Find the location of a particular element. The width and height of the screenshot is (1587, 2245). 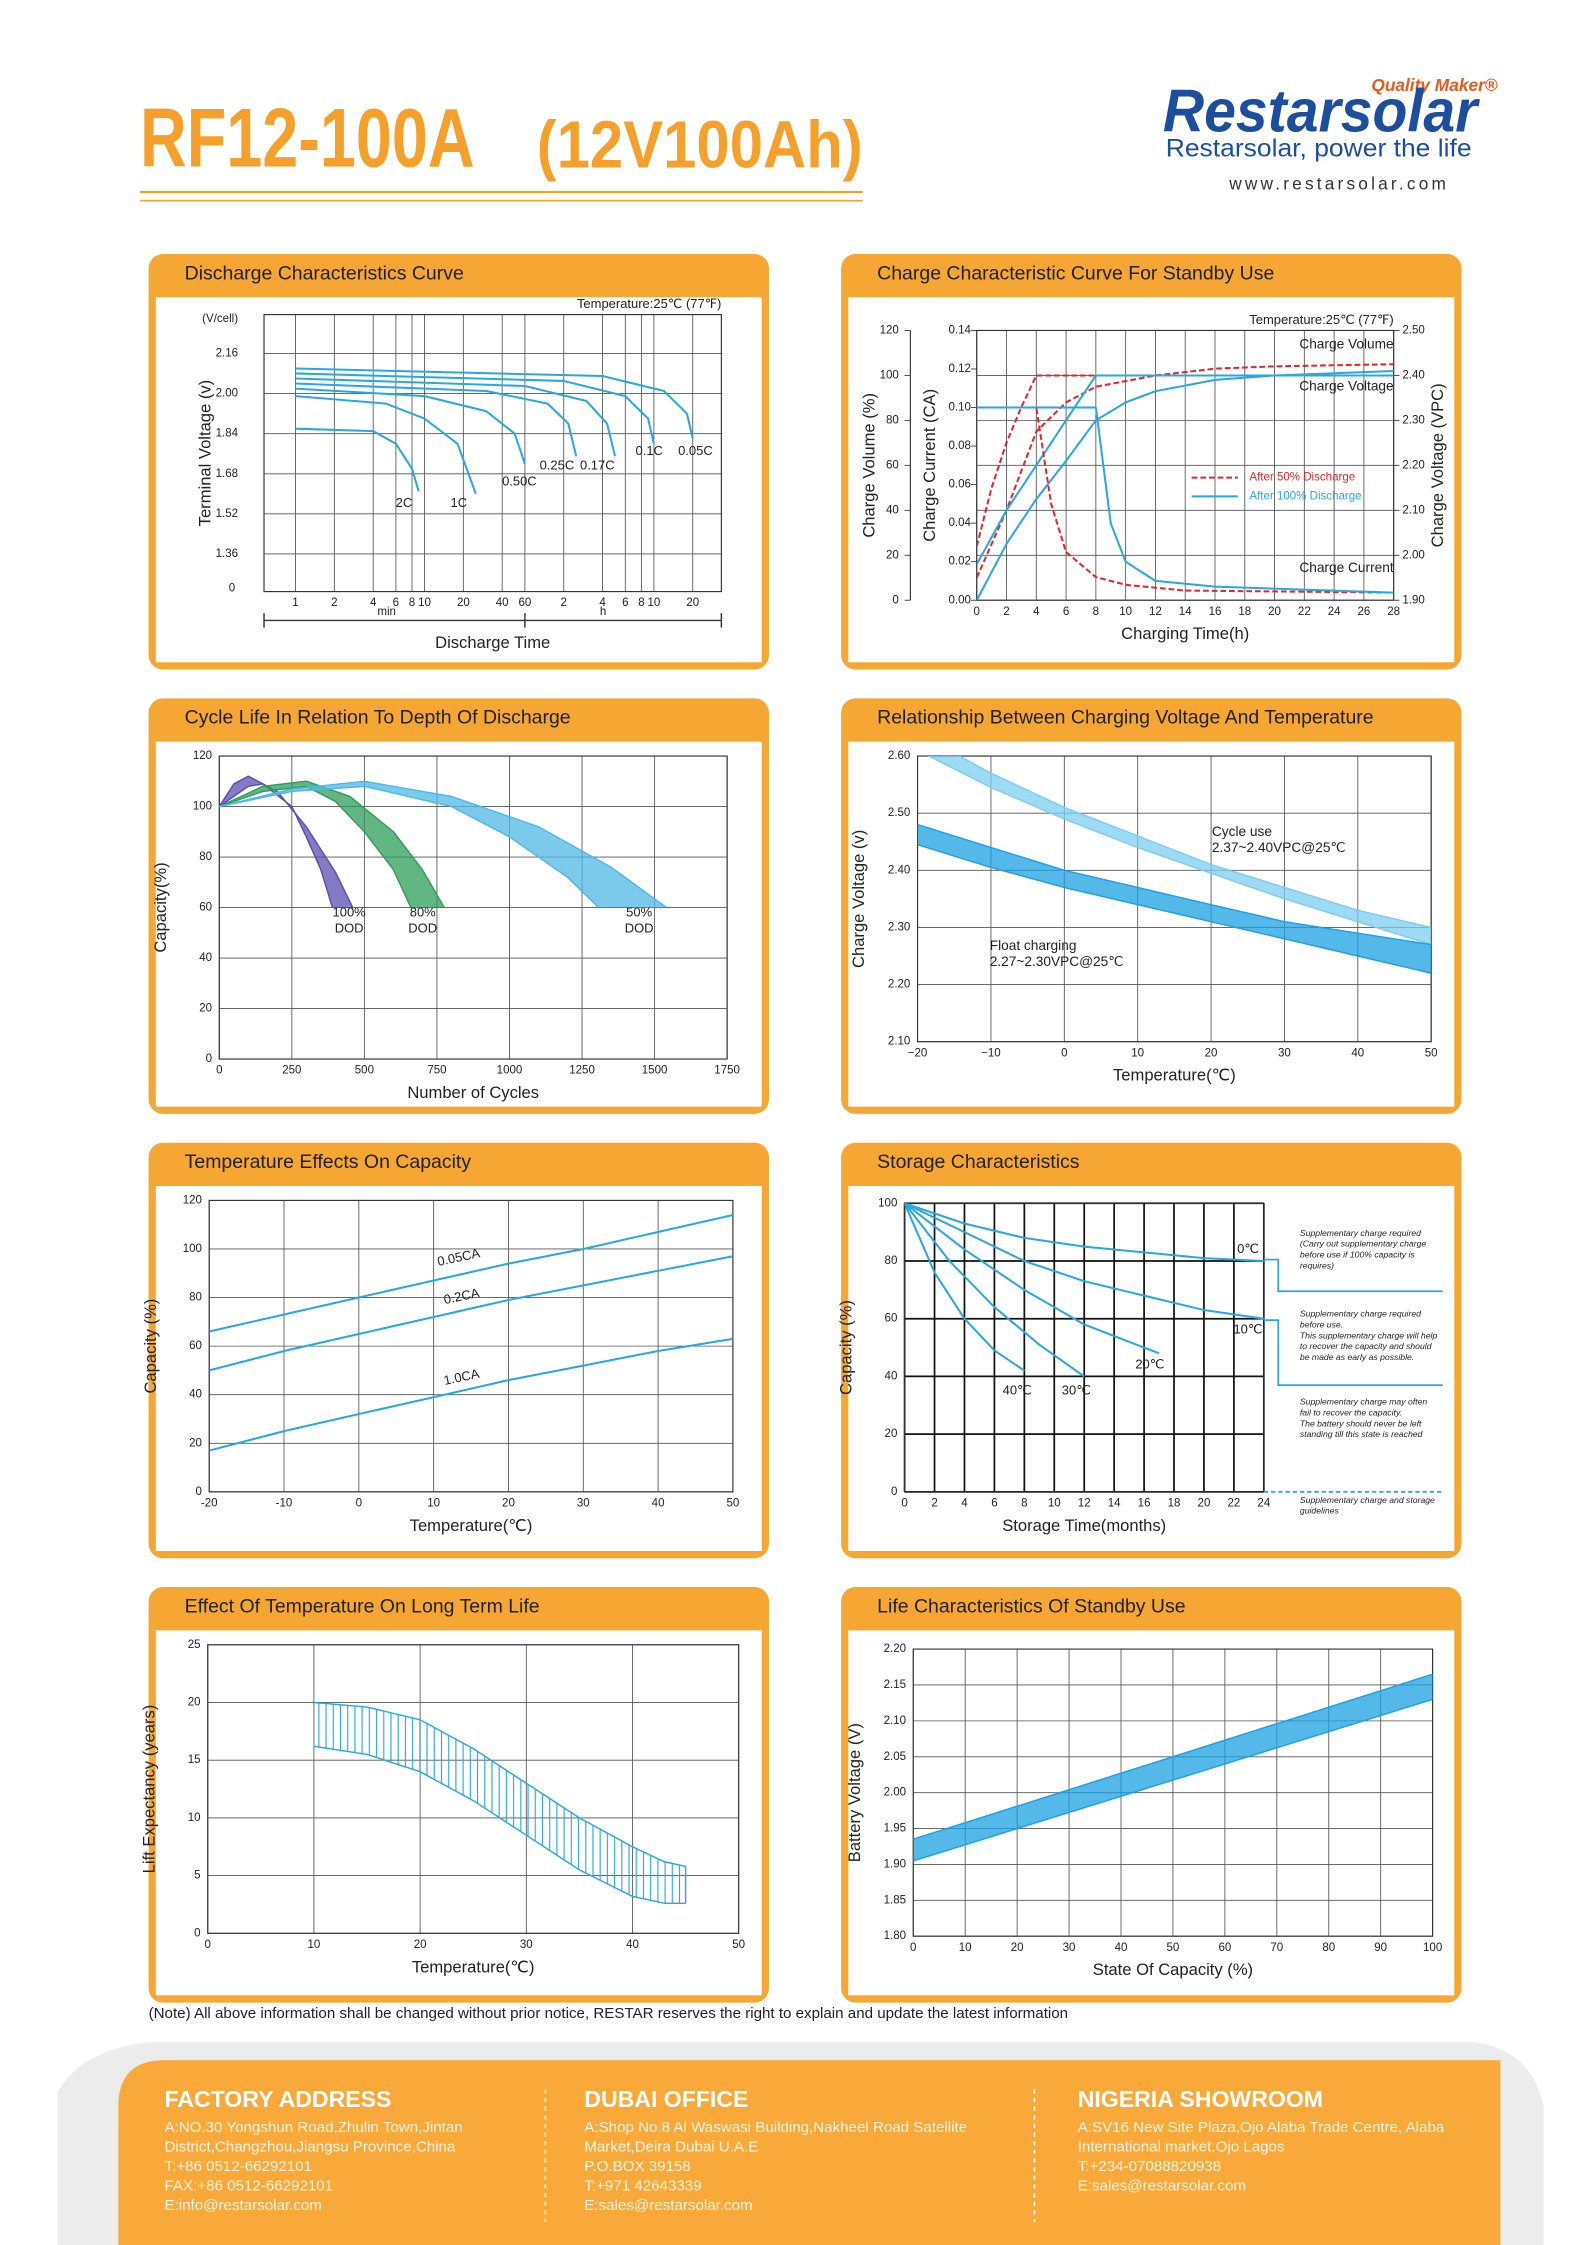

series-label: 10℃ is located at coordinates (1247, 1329).